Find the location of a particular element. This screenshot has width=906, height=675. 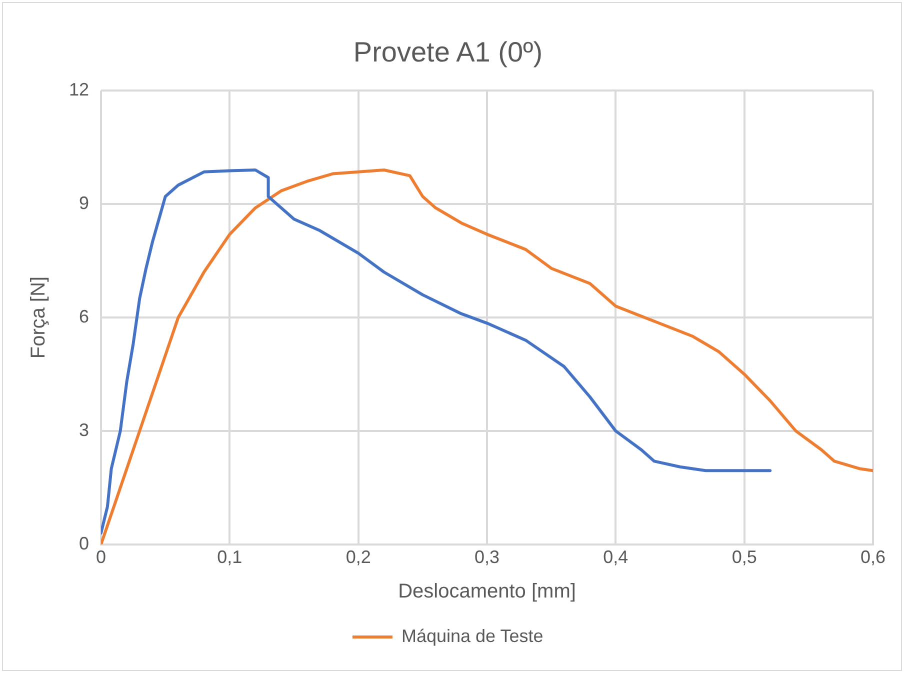

y-tick-label: 0 is located at coordinates (84, 543).